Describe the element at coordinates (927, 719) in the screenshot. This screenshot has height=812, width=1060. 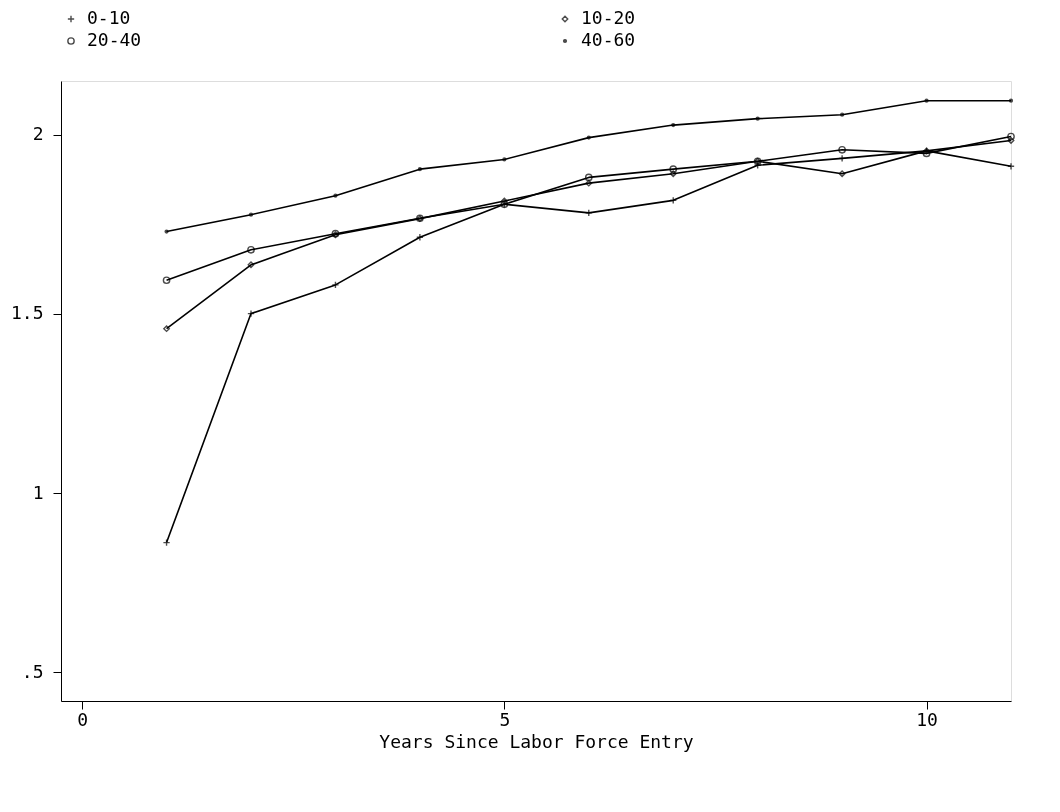
I see `x-tick-label: 10` at that location.